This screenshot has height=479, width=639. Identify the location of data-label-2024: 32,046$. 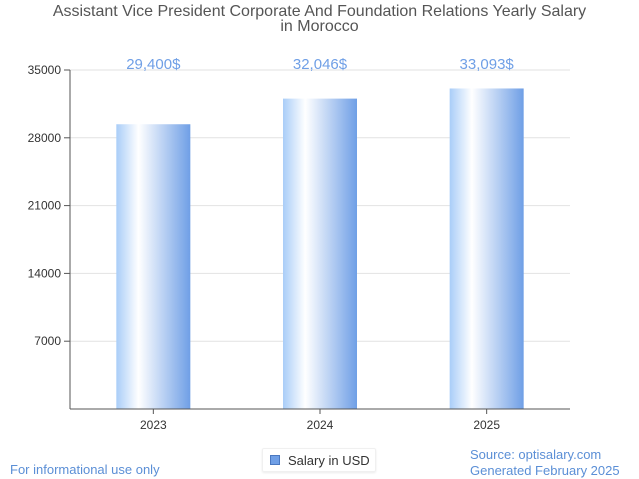
(320, 64).